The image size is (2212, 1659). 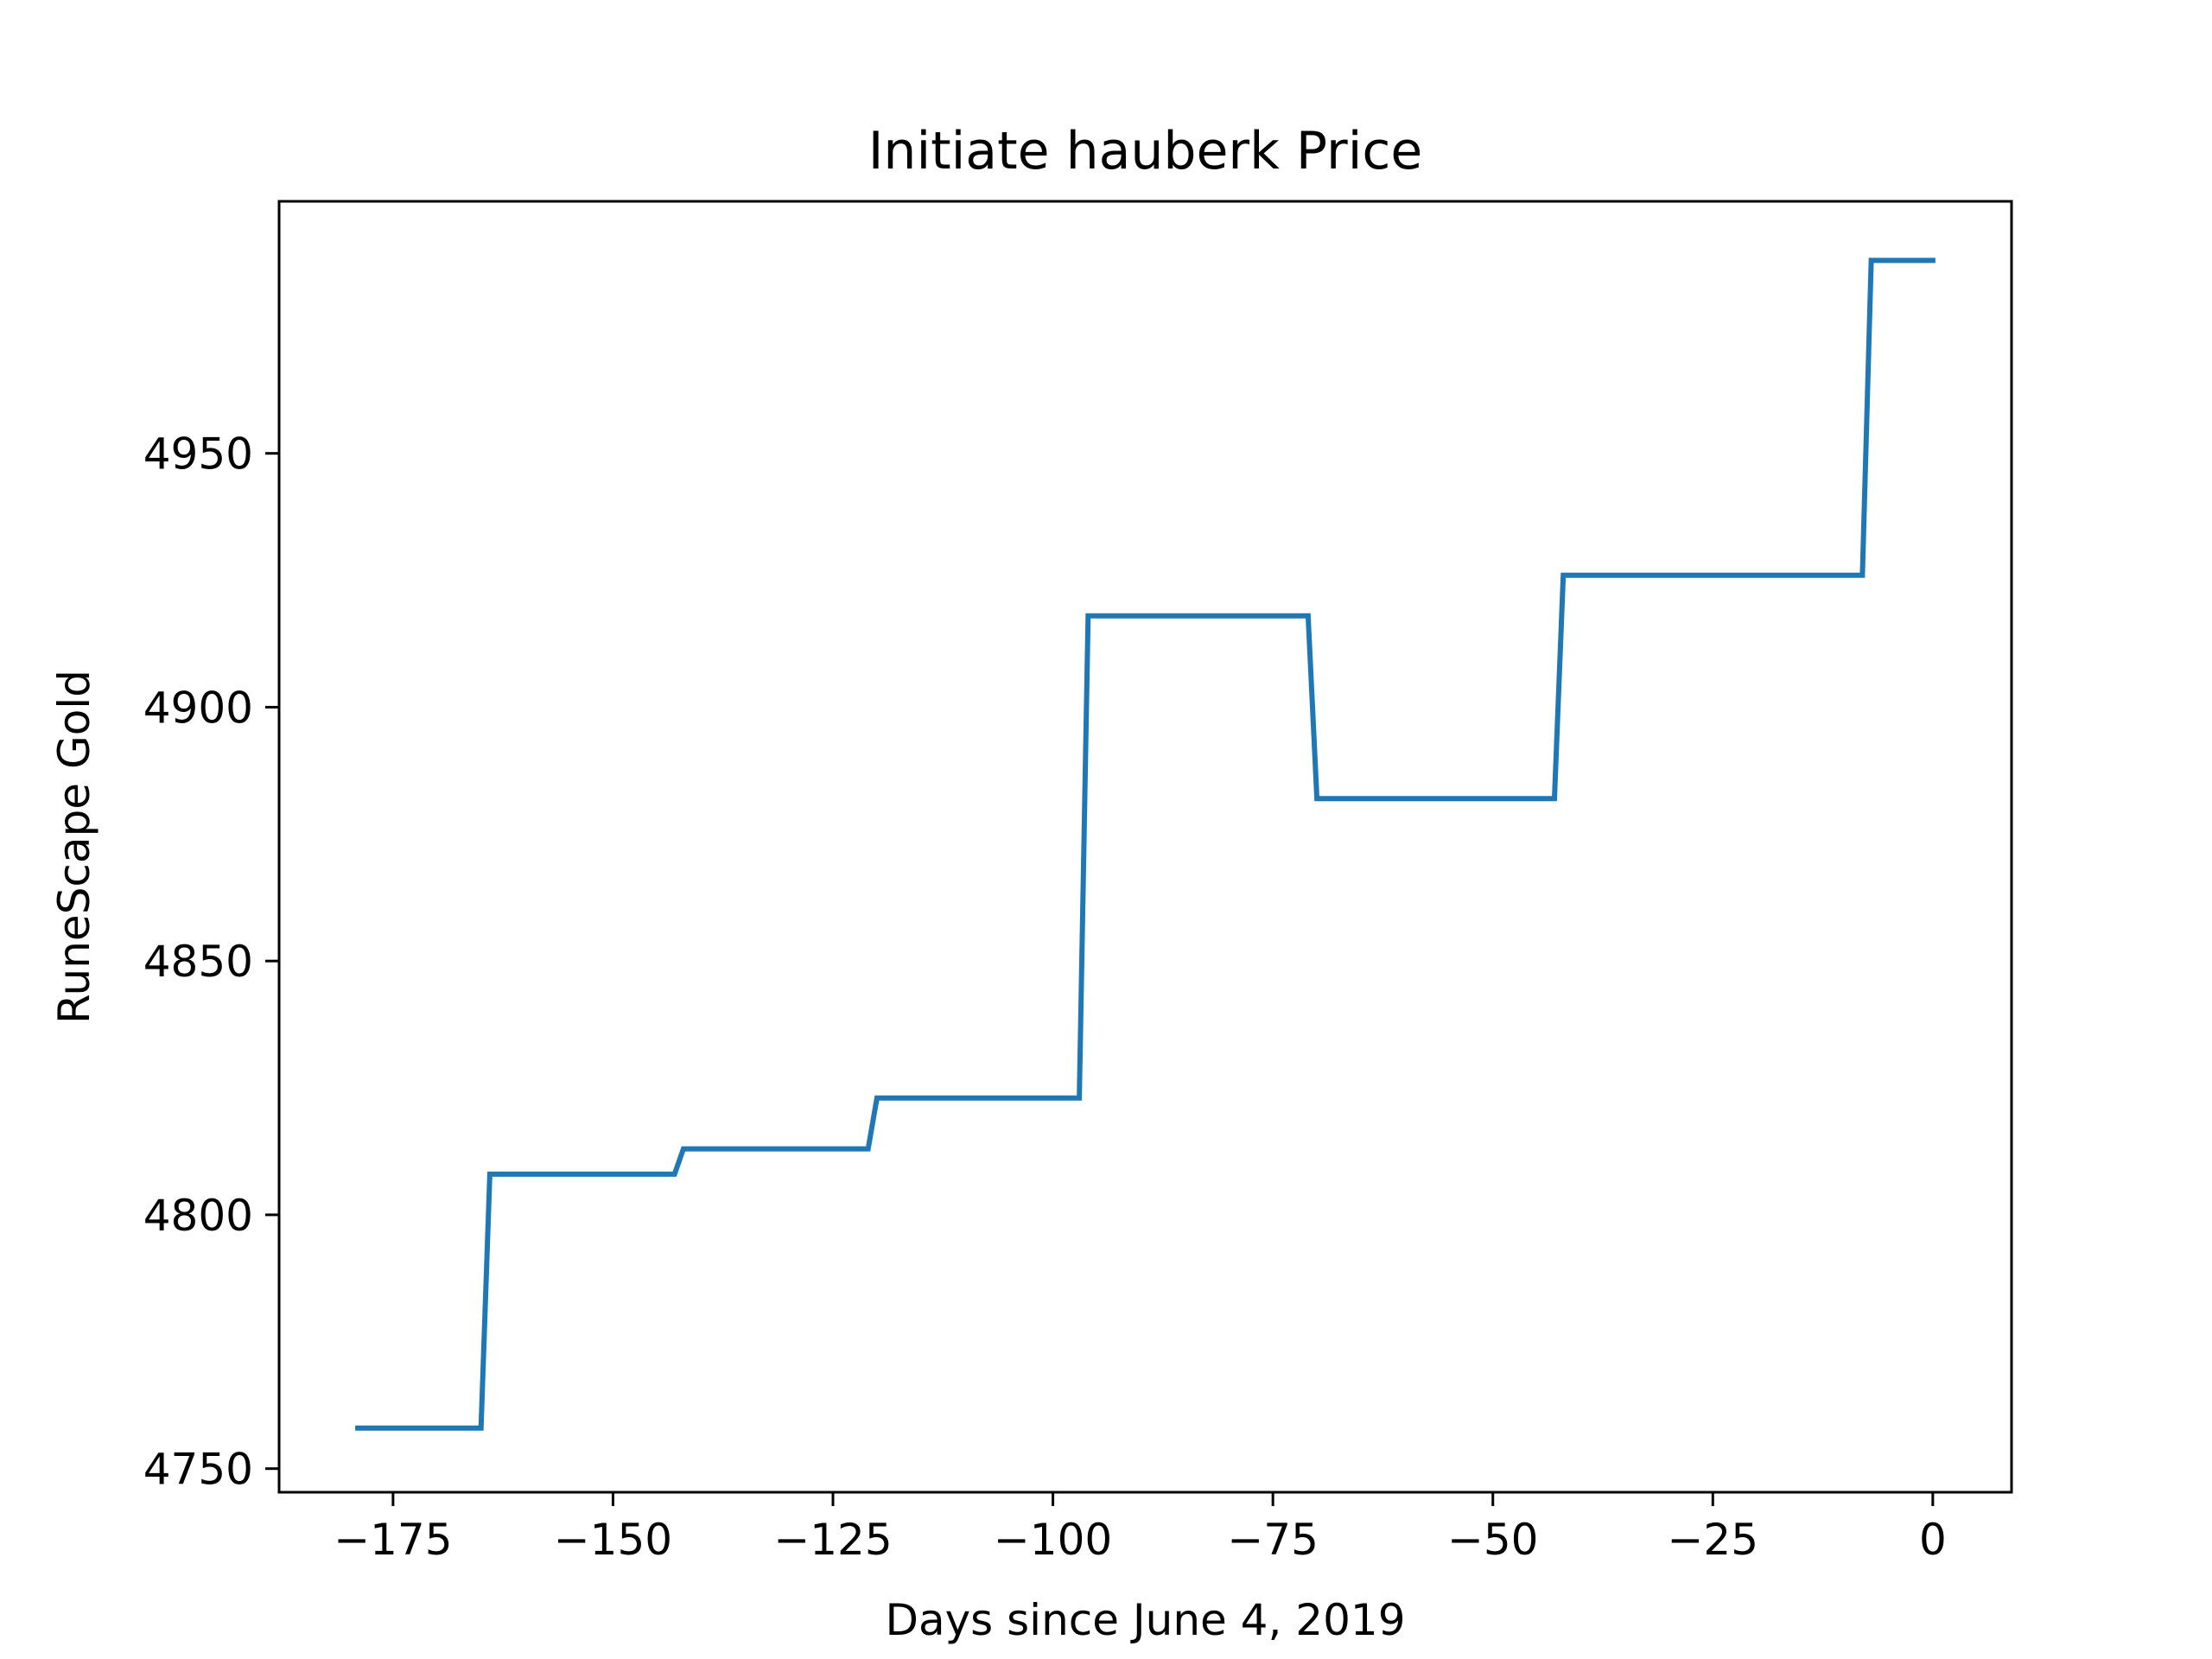 I want to click on x-tick-label: −125, so click(x=832, y=1540).